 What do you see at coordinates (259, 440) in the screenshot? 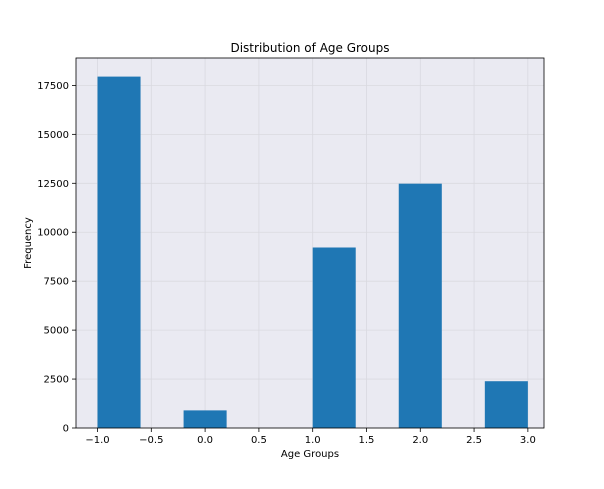
I see `x-tick-label: 0.5` at bounding box center [259, 440].